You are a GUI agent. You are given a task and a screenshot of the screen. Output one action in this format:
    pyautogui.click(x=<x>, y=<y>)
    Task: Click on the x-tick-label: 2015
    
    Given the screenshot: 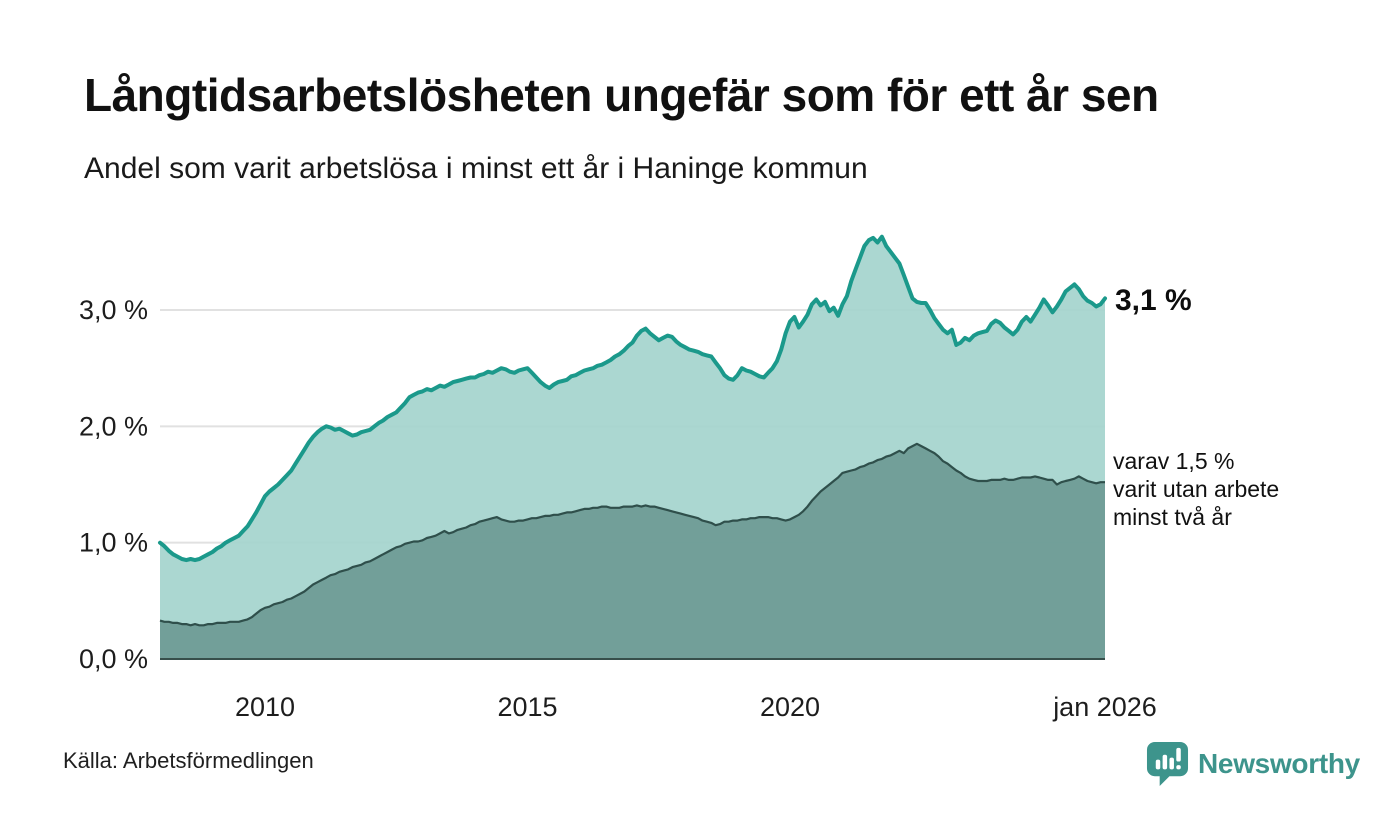 What is the action you would take?
    pyautogui.click(x=527, y=707)
    